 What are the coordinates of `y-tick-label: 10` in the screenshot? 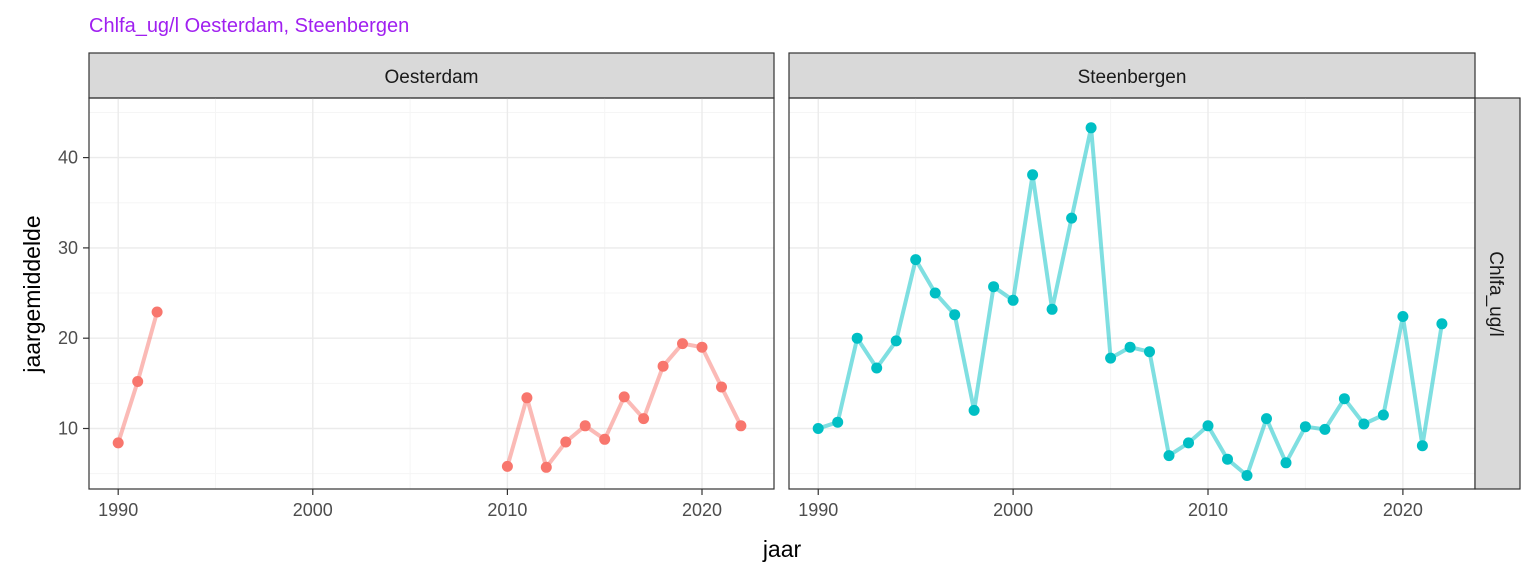 It's located at (68, 428).